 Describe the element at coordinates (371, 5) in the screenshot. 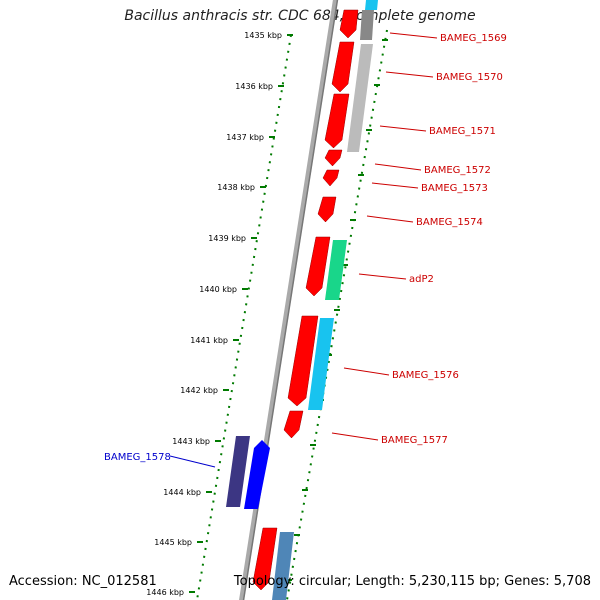

I see `cyan-block-top` at that location.